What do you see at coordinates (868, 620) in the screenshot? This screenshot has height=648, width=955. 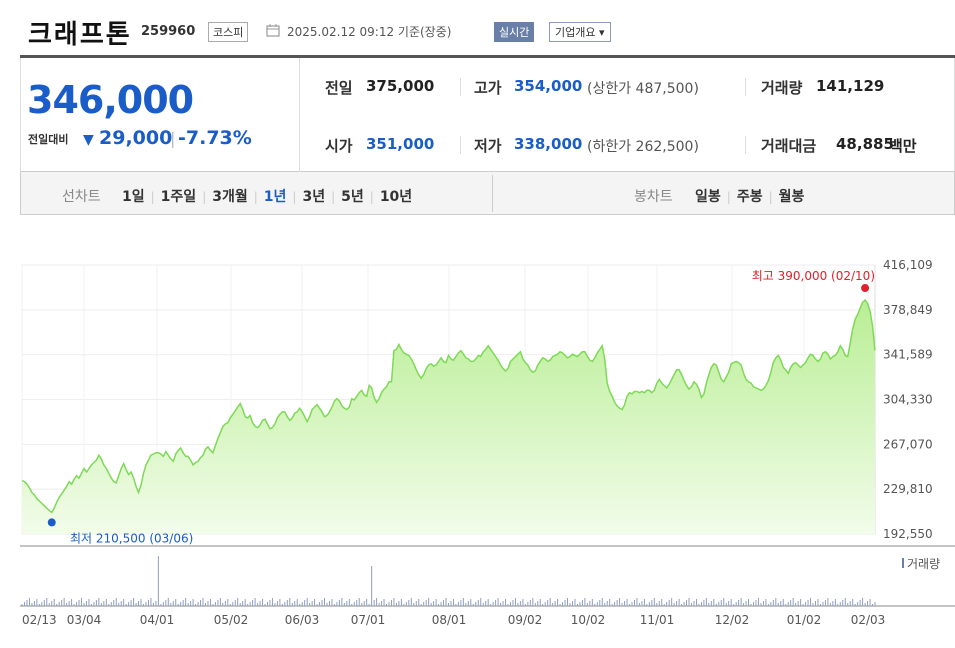 I see `x-tick-label: 02/03` at bounding box center [868, 620].